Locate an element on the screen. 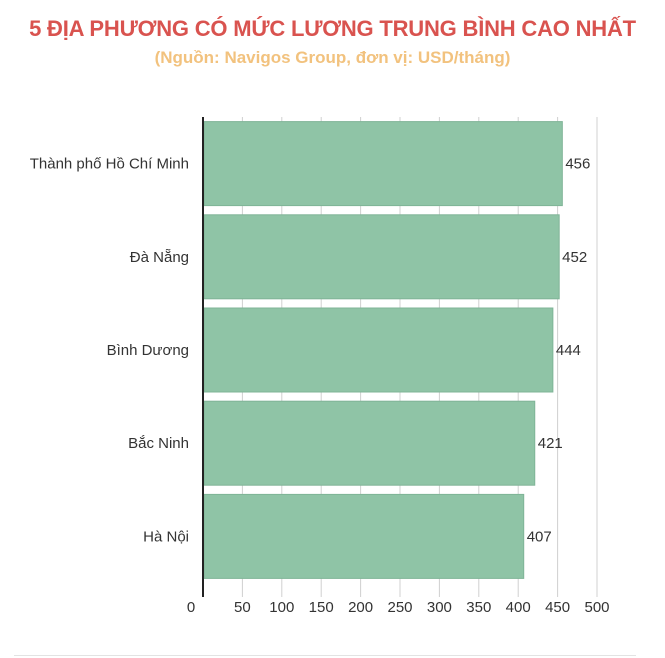  x-tick-label: 500 is located at coordinates (596, 607).